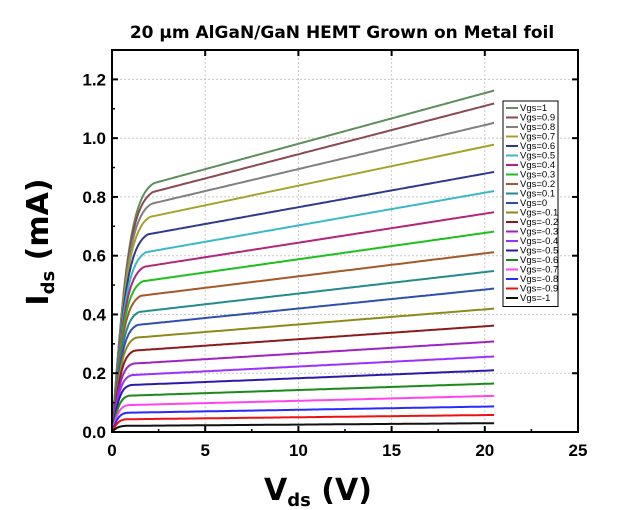 This screenshot has width=640, height=510. I want to click on legend-label: Vgs=-0.8, so click(539, 279).